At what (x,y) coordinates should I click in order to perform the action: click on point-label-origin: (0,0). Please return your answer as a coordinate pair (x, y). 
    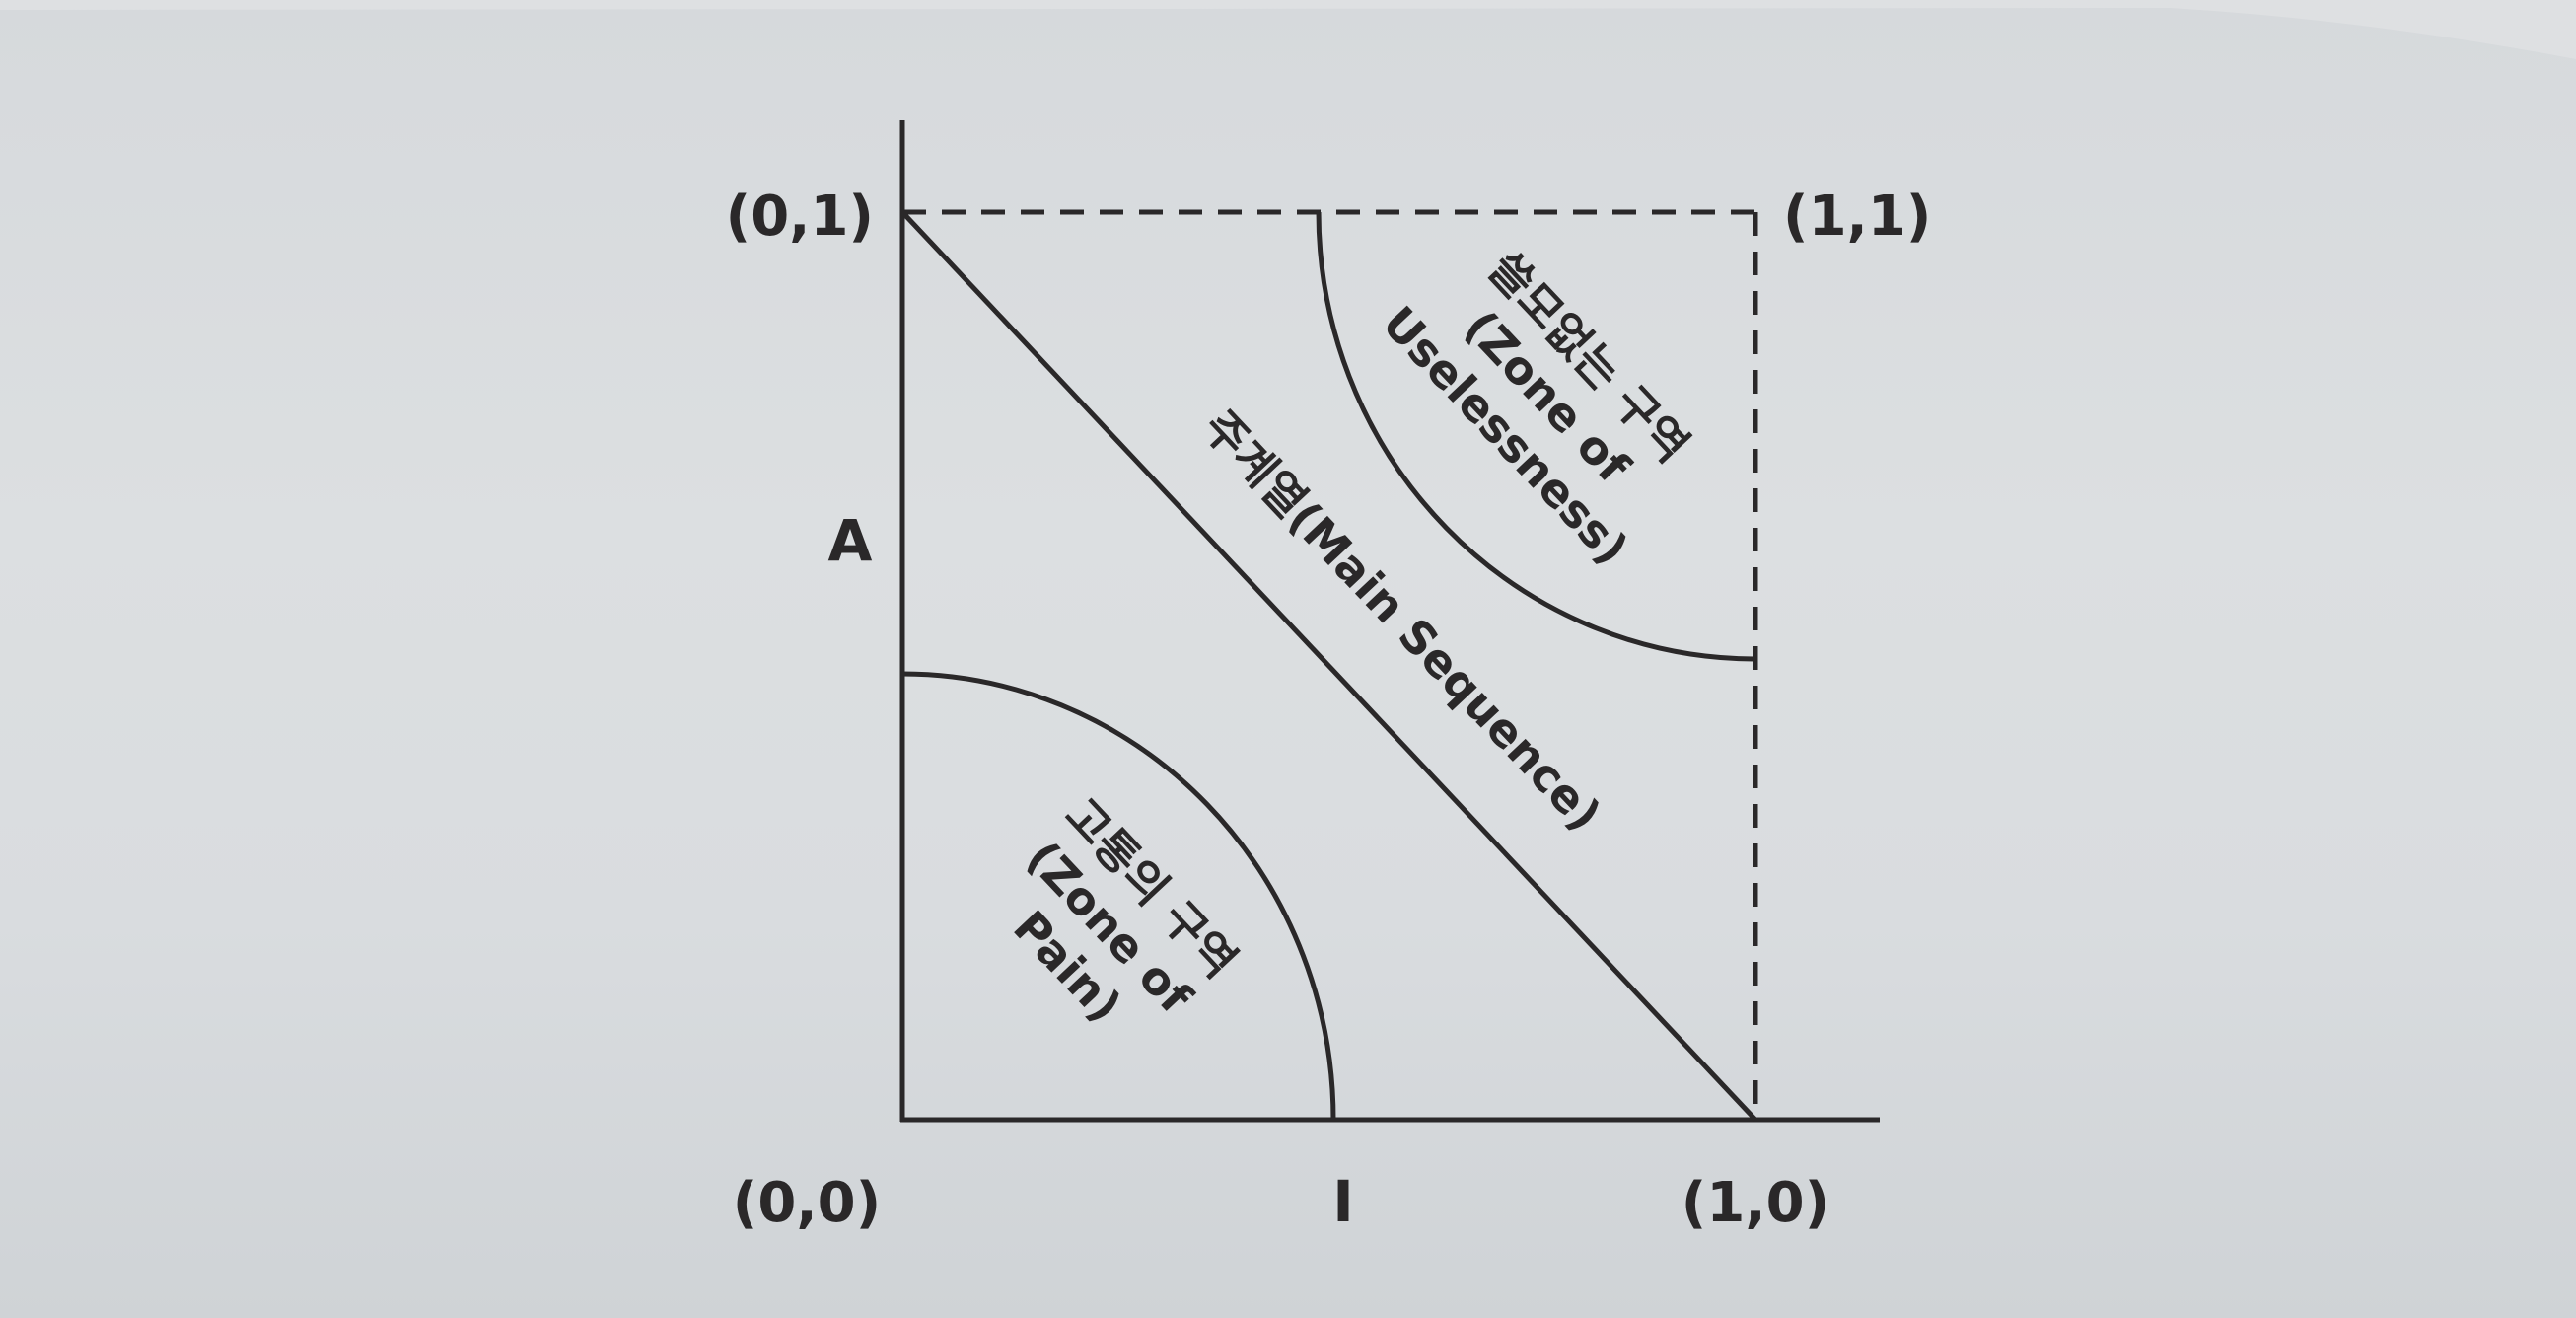
    Looking at the image, I should click on (807, 1203).